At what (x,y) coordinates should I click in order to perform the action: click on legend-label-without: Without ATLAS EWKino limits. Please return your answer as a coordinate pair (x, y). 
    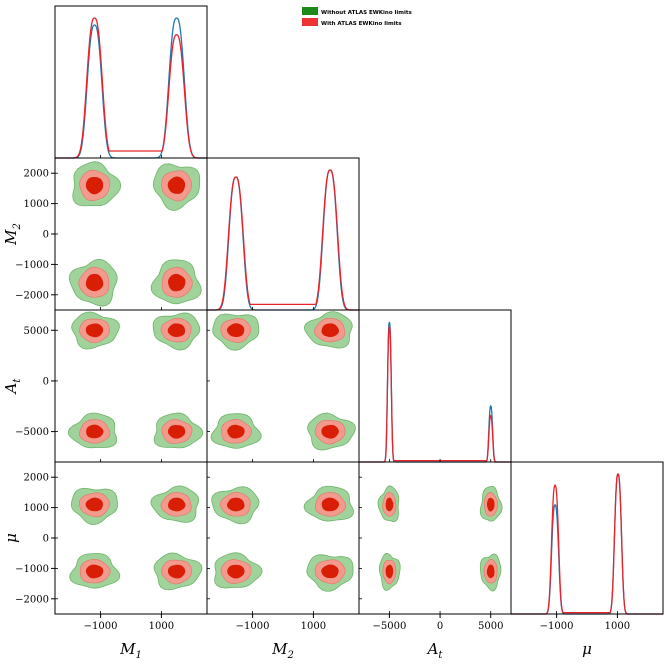
    Looking at the image, I should click on (367, 13).